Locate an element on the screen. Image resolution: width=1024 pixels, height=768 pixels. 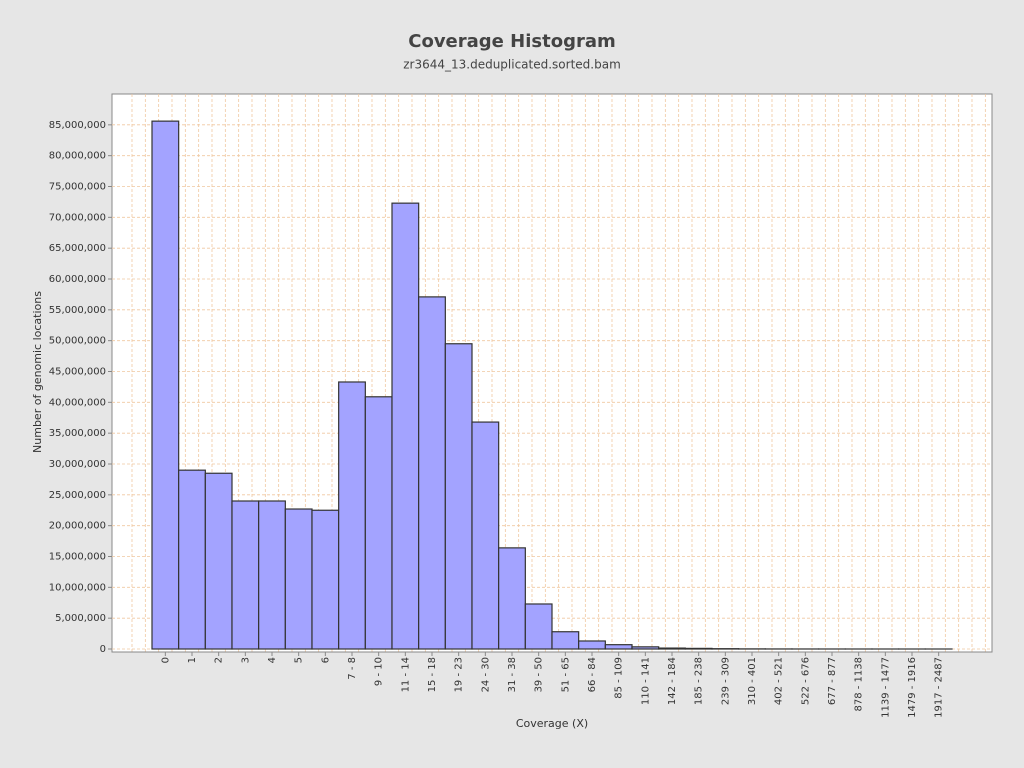
y-tick-label: 20,000,000 is located at coordinates (77, 526).